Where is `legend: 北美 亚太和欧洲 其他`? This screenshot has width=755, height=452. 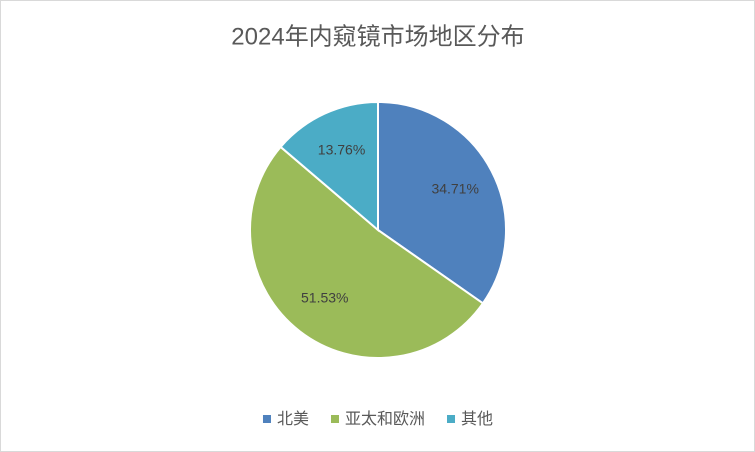
legend: 北美 亚太和欧洲 其他 is located at coordinates (377, 419).